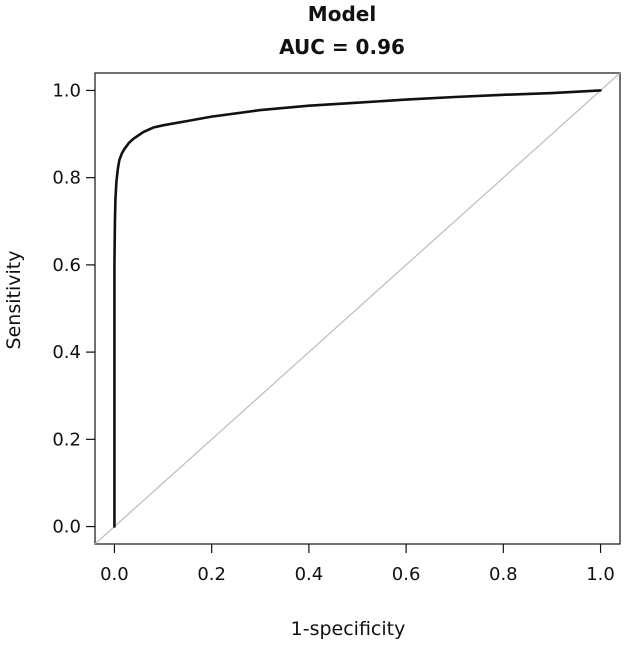 This screenshot has height=647, width=642. Describe the element at coordinates (342, 47) in the screenshot. I see `chart-subtitle: AUC = 0.96` at that location.